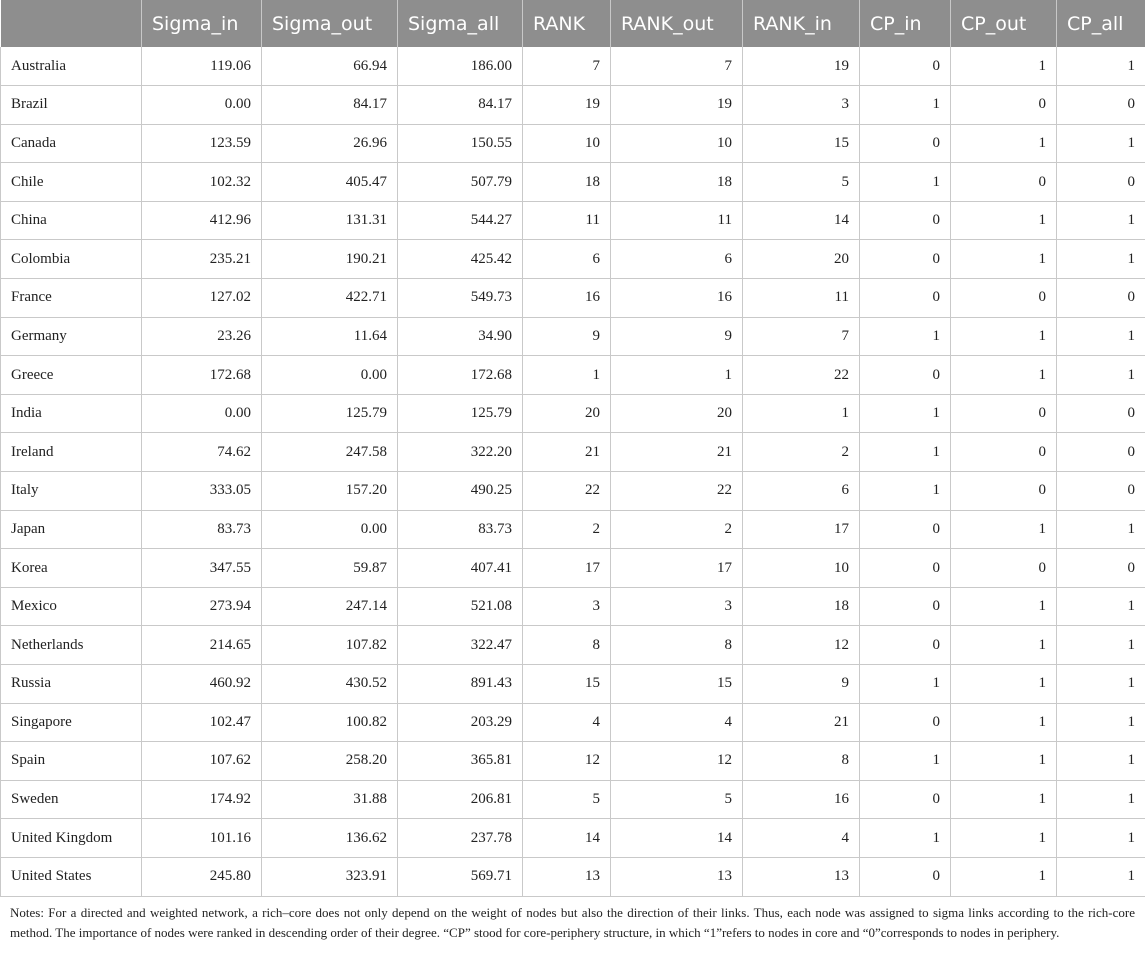 Image resolution: width=1145 pixels, height=961 pixels. I want to click on value-cell: 127.02, so click(201, 298).